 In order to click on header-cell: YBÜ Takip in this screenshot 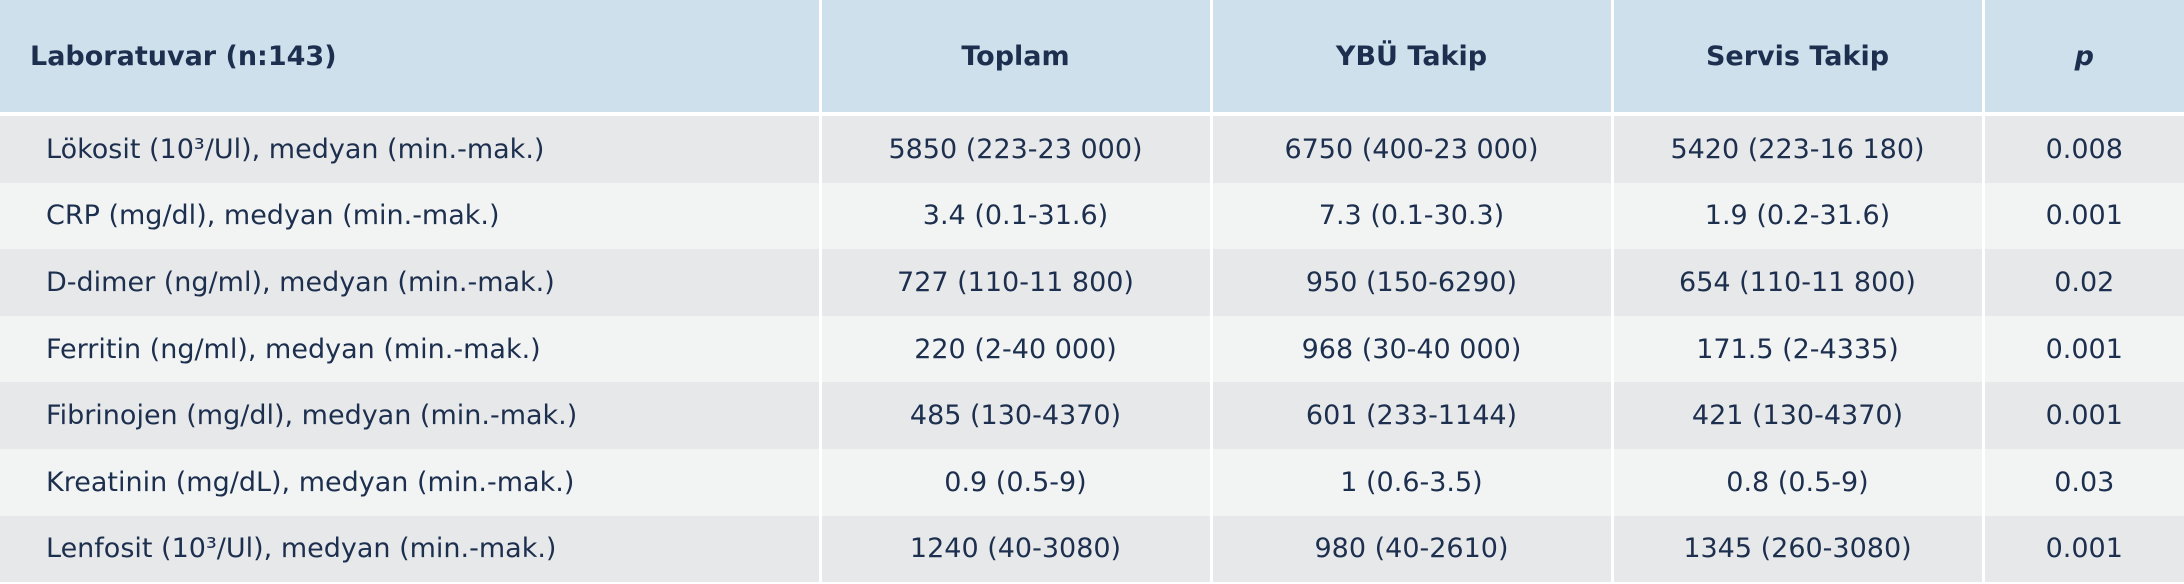, I will do `click(1411, 58)`.